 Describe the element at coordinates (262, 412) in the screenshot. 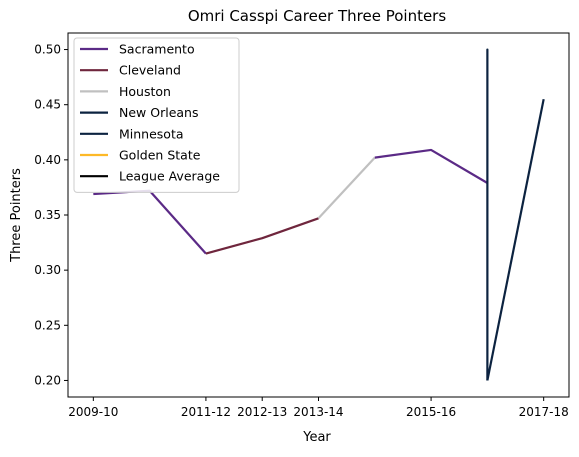

I see `x-tick-label: 2012-13` at that location.